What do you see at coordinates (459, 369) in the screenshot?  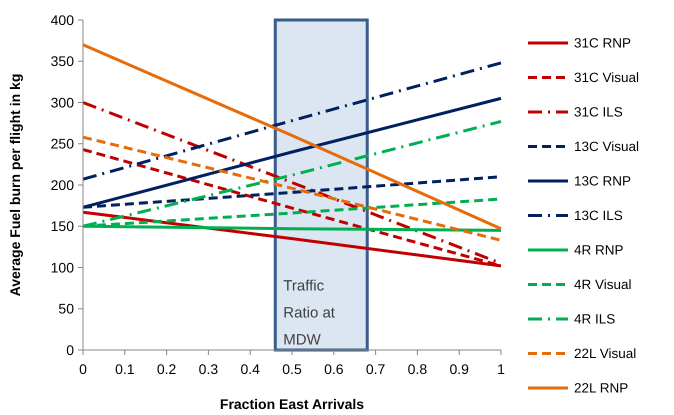 I see `x-tick-label: 0.9` at bounding box center [459, 369].